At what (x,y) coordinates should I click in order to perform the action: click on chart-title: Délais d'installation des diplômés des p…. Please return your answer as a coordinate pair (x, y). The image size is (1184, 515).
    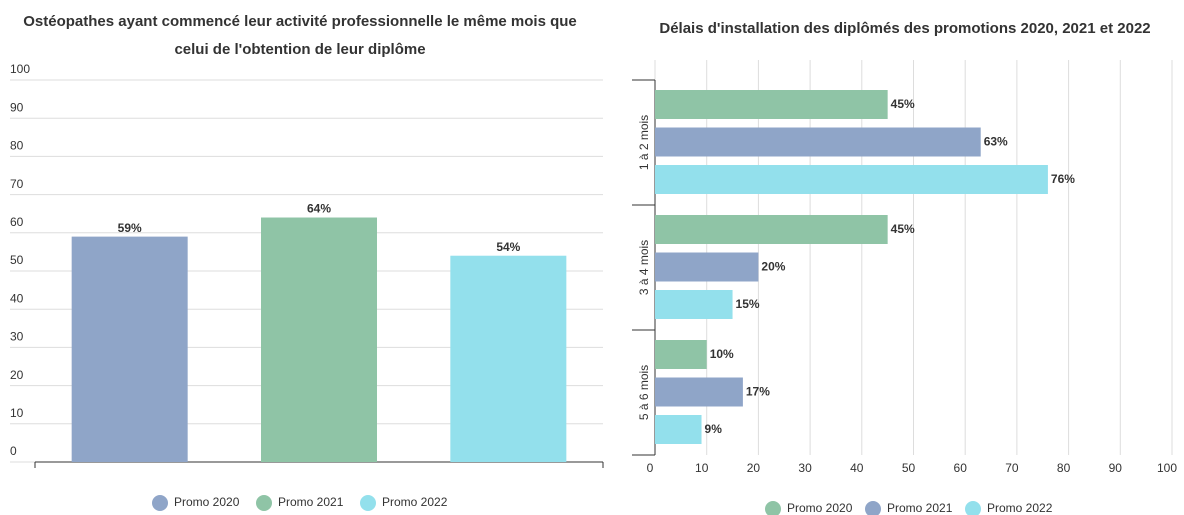
    Looking at the image, I should click on (905, 28).